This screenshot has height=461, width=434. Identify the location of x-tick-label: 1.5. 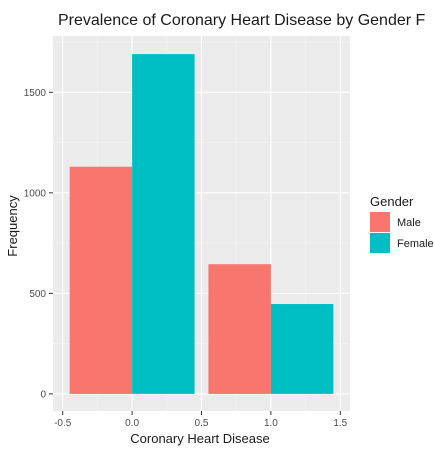
(340, 423).